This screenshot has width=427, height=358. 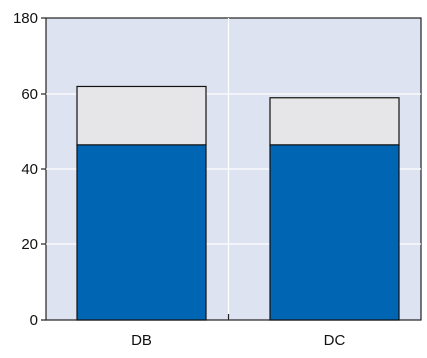 What do you see at coordinates (29, 169) in the screenshot?
I see `y-tick-label: 40` at bounding box center [29, 169].